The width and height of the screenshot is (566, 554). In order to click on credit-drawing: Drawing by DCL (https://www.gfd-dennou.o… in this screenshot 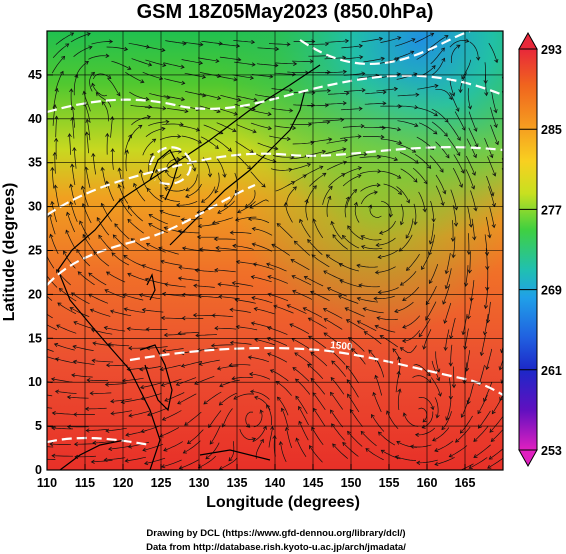, I will do `click(275, 533)`.